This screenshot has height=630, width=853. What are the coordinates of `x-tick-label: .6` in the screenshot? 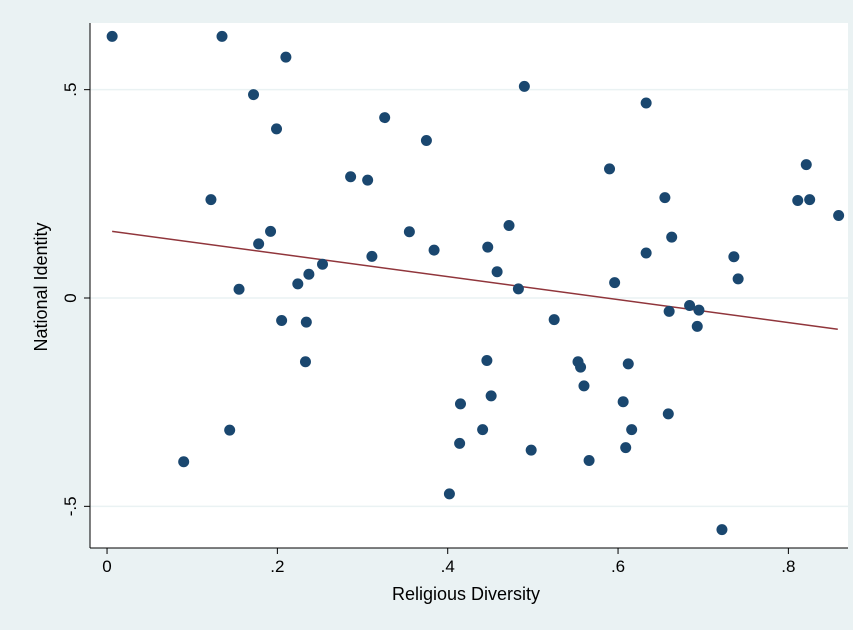 It's located at (618, 566).